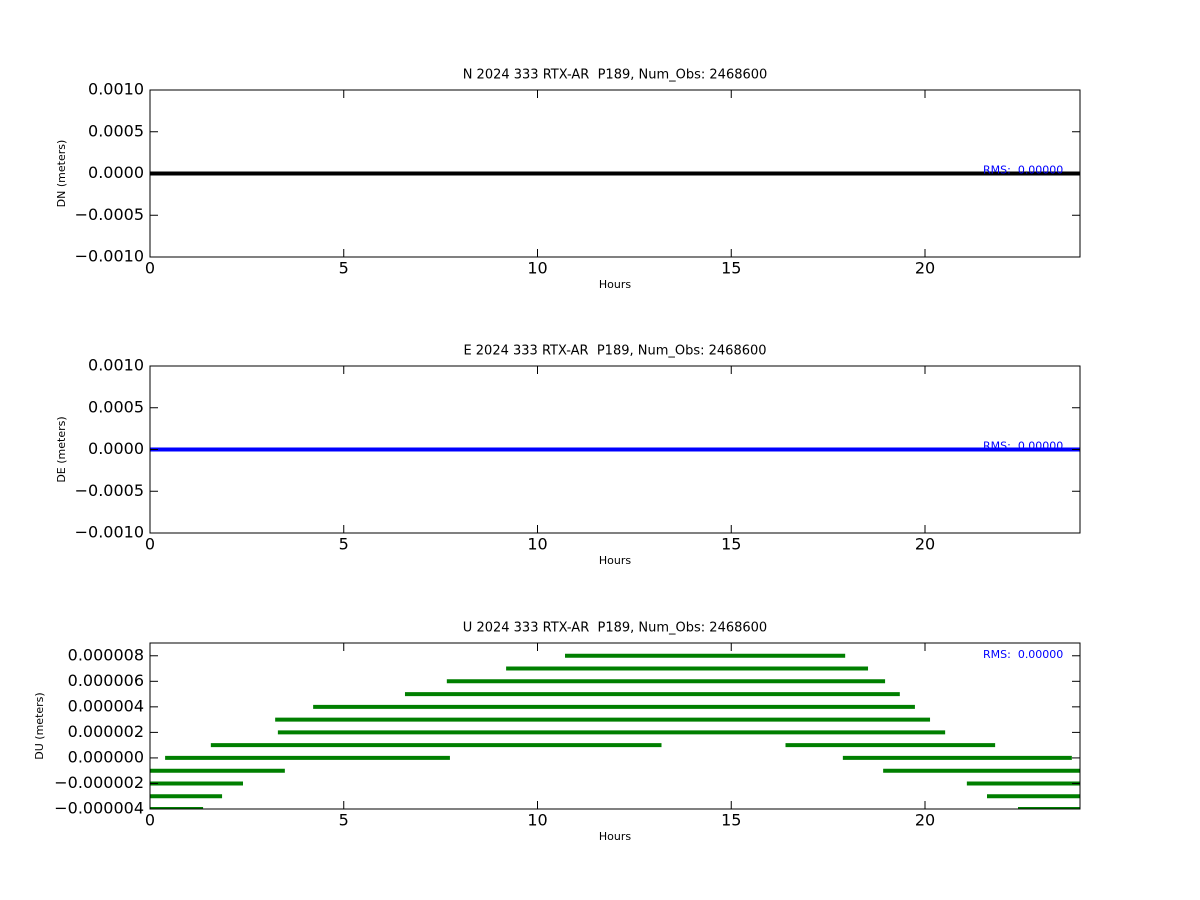 The image size is (1200, 900). Describe the element at coordinates (615, 75) in the screenshot. I see `chart-title: N 2024 333 RTX-AR P189, Num_Obs: 2468600` at that location.